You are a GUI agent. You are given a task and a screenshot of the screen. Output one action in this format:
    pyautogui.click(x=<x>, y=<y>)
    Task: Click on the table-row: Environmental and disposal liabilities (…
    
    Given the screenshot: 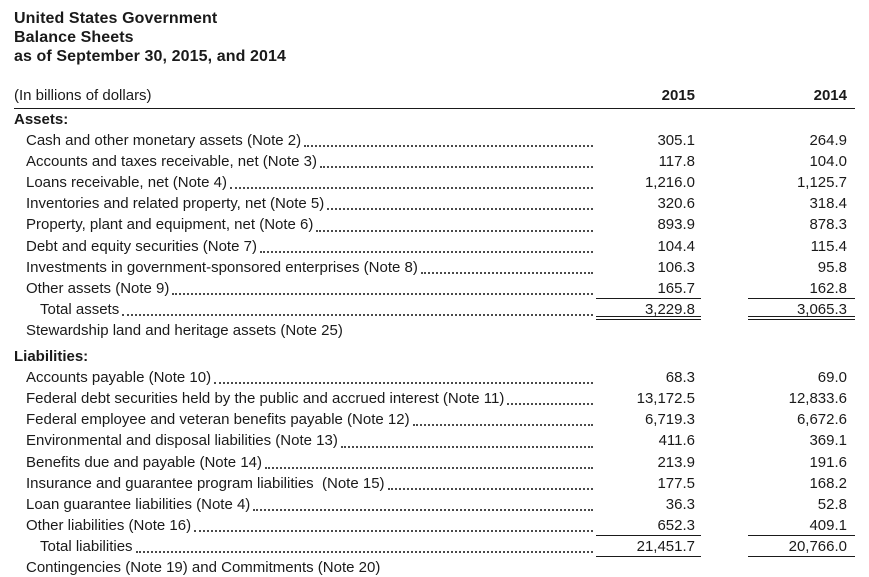 What is the action you would take?
    pyautogui.click(x=434, y=440)
    